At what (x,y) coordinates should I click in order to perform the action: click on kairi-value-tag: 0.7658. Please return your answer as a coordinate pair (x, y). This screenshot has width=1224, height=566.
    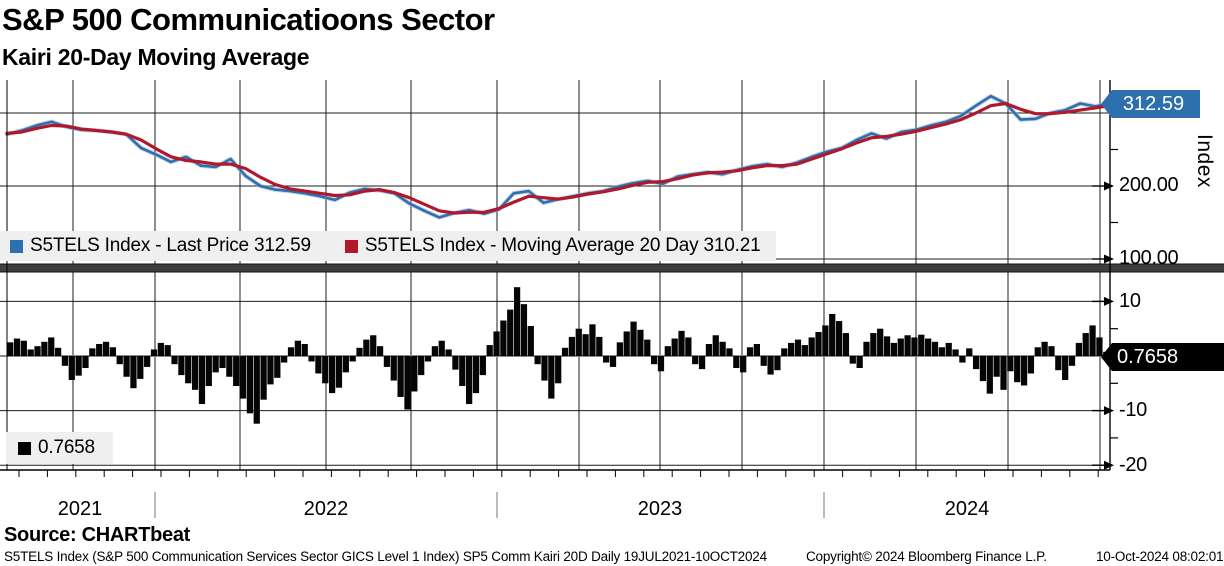
    Looking at the image, I should click on (1162, 357).